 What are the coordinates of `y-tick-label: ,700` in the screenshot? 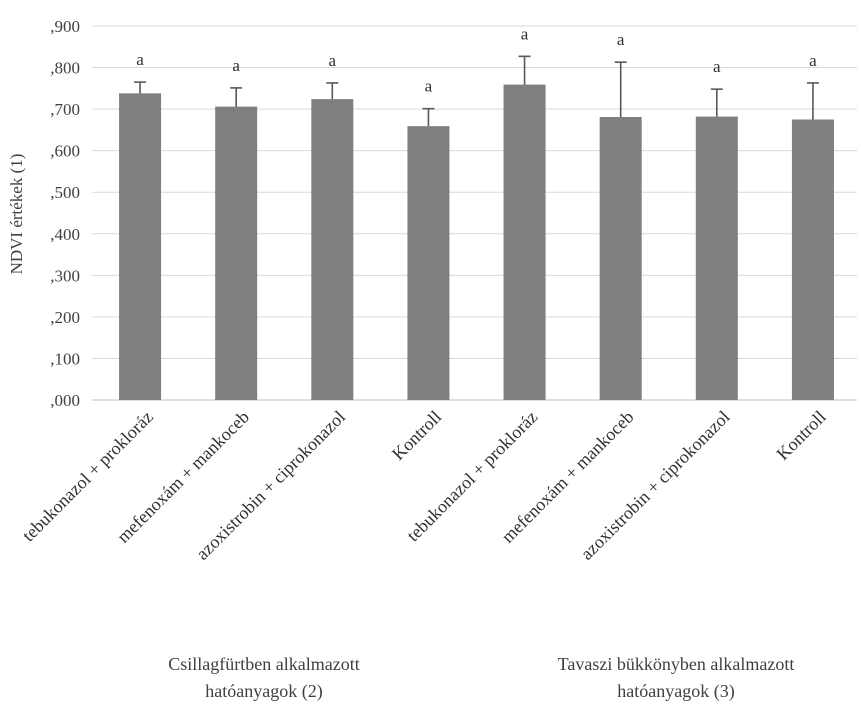 It's located at (65, 109).